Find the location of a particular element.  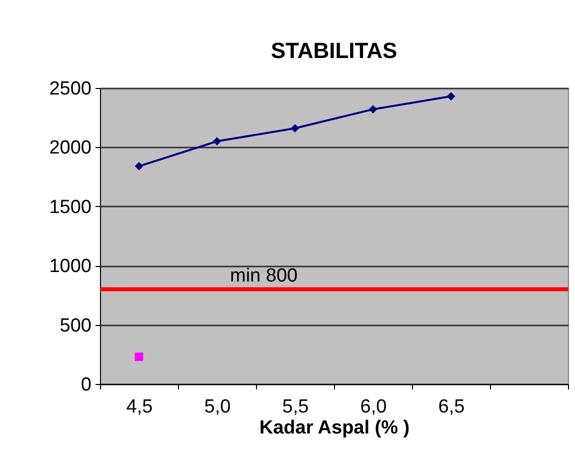

y-tick-label: 2000 is located at coordinates (70, 148).